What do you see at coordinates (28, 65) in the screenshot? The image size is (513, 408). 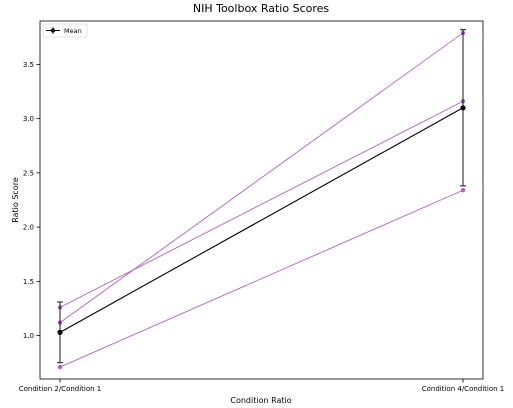 I see `y-tick-label: 3.5` at bounding box center [28, 65].